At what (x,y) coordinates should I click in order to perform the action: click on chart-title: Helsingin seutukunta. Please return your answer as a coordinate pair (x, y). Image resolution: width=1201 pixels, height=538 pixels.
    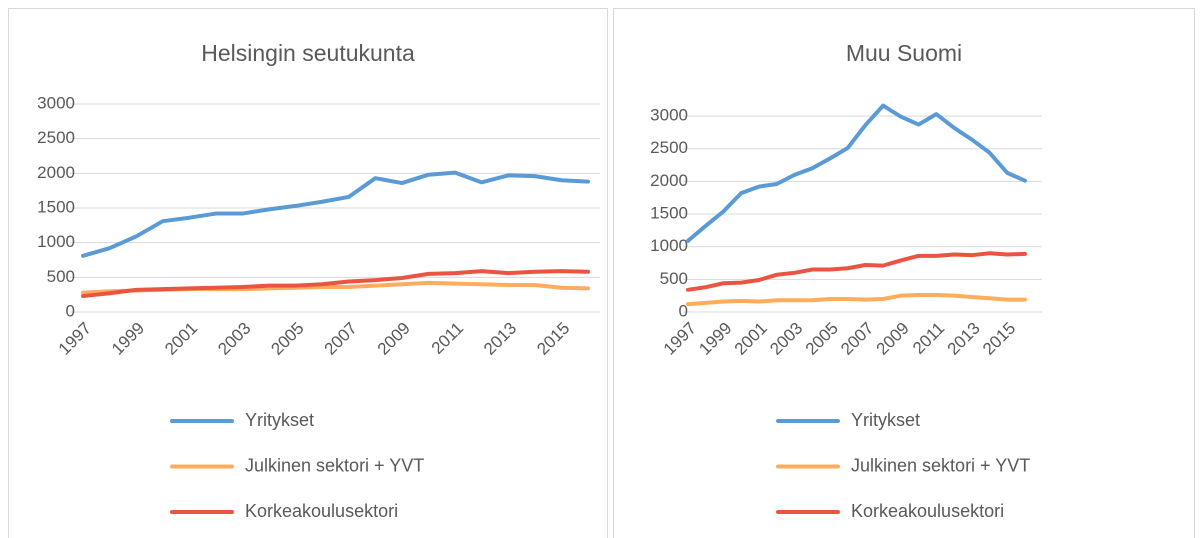
    Looking at the image, I should click on (308, 53).